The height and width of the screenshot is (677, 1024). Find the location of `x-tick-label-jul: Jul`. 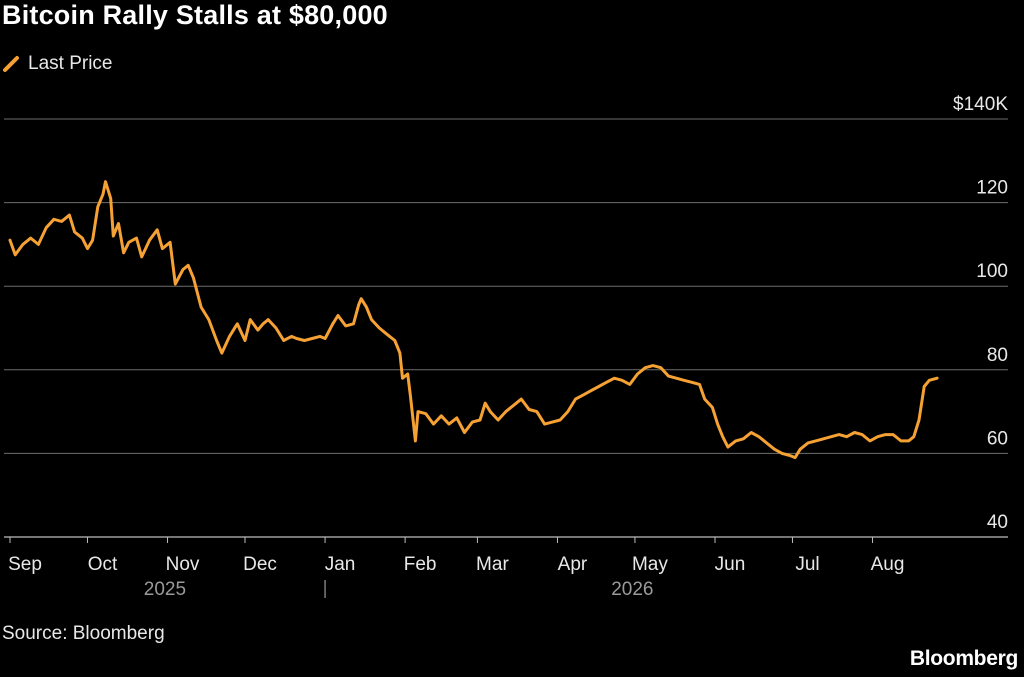

x-tick-label-jul: Jul is located at coordinates (807, 564).